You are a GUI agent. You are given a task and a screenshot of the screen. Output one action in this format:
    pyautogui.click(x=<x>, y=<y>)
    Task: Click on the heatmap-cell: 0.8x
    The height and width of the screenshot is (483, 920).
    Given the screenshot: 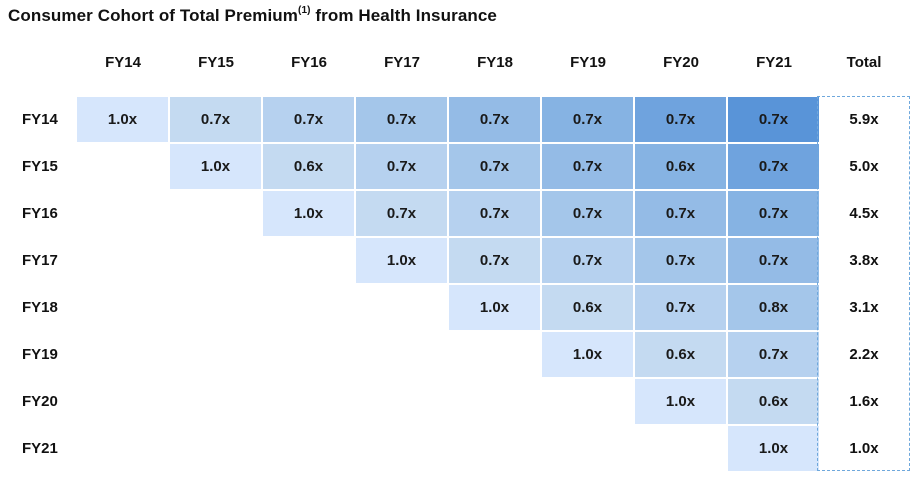 What is the action you would take?
    pyautogui.click(x=773, y=307)
    